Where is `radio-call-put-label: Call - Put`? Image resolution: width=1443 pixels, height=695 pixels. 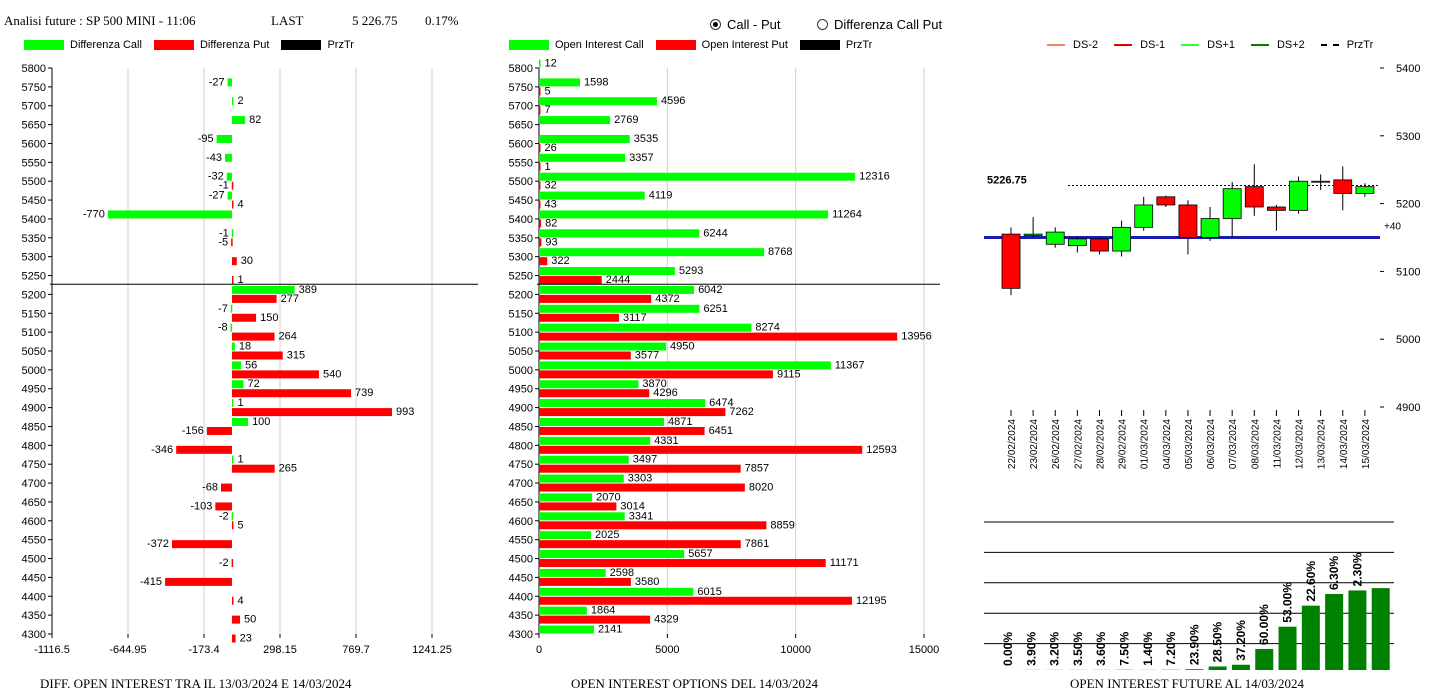
radio-call-put-label: Call - Put is located at coordinates (754, 24).